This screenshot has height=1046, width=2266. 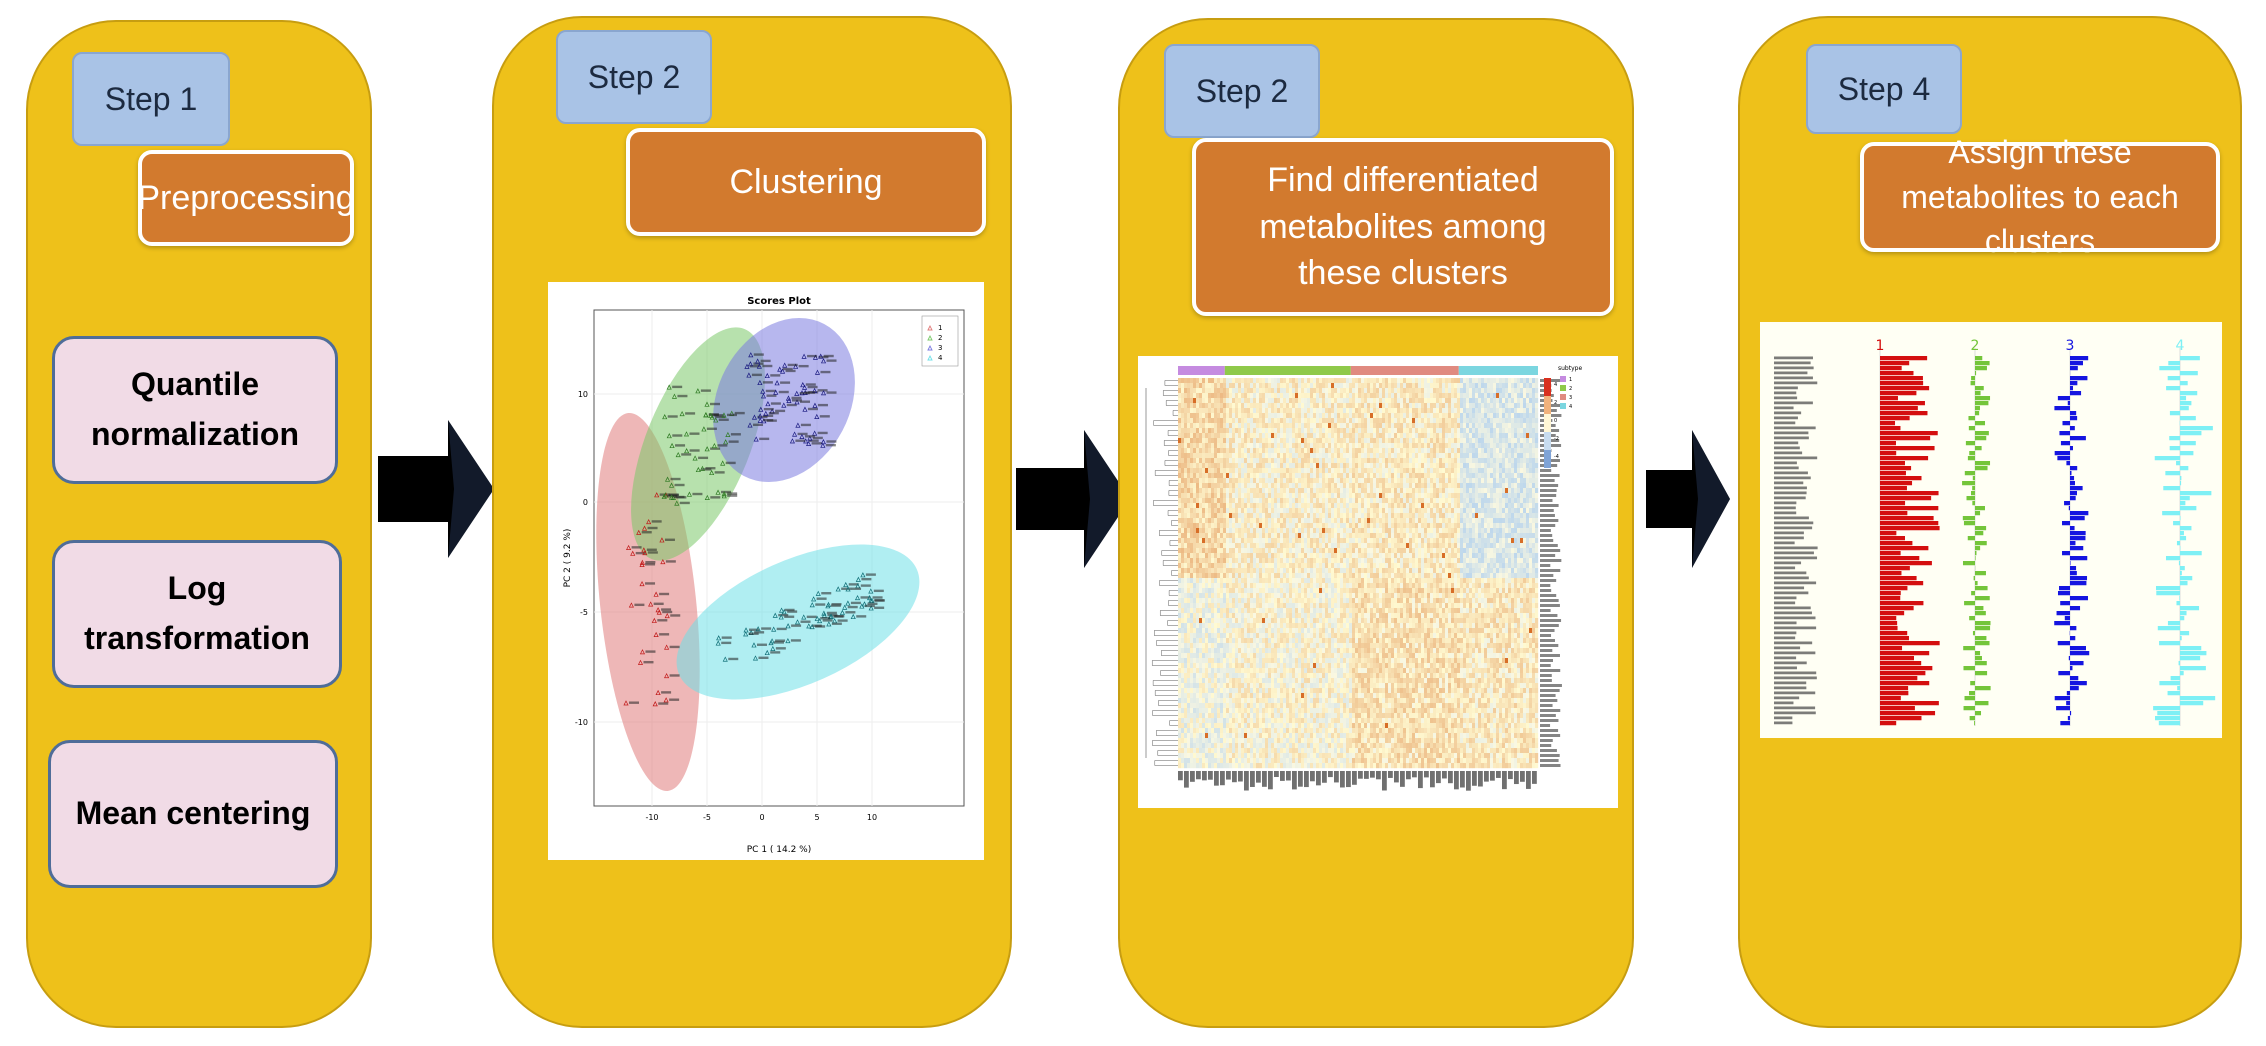 I want to click on cluster-bar-header: 3, so click(x=2070, y=346).